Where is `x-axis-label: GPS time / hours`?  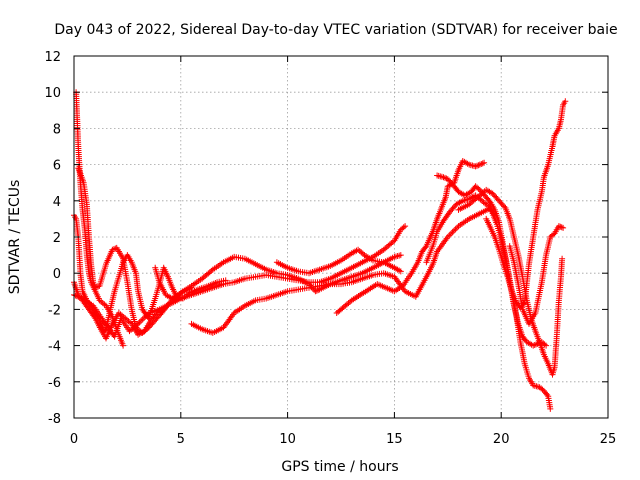
x-axis-label: GPS time / hours is located at coordinates (339, 467).